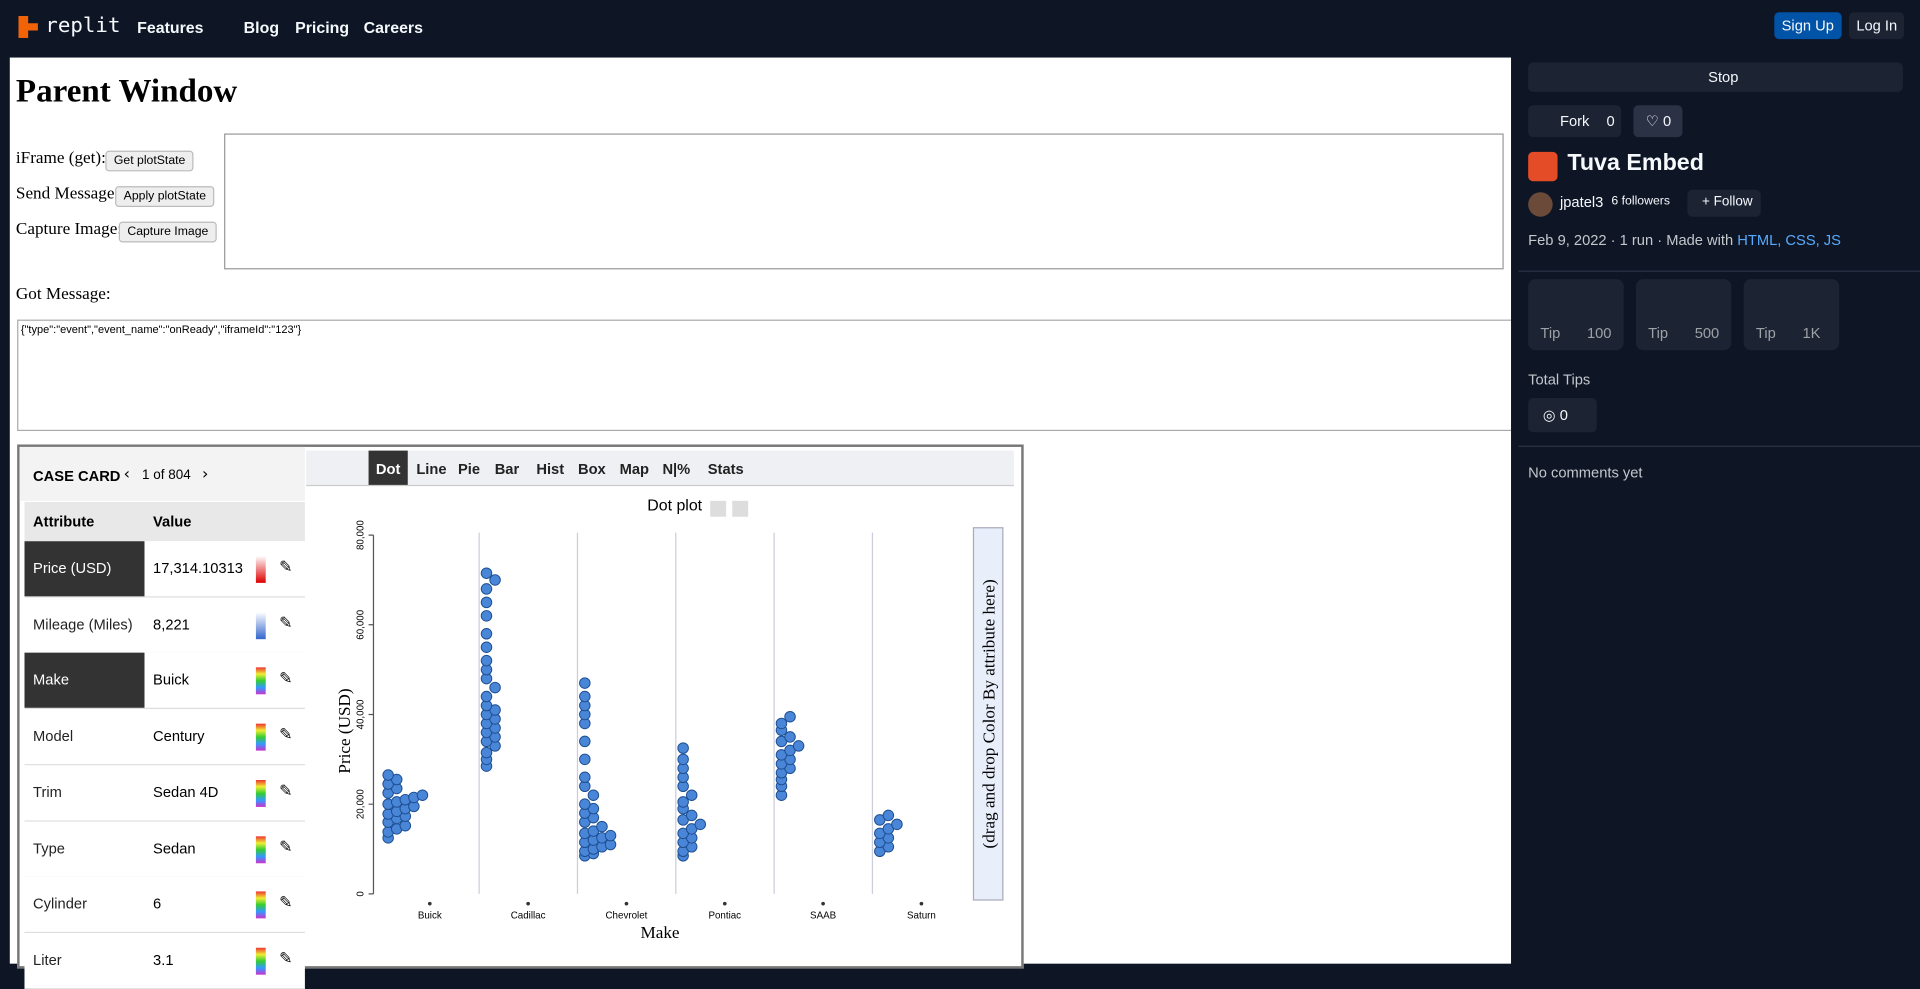 This screenshot has width=1920, height=989. I want to click on tool-button: Line, so click(431, 469).